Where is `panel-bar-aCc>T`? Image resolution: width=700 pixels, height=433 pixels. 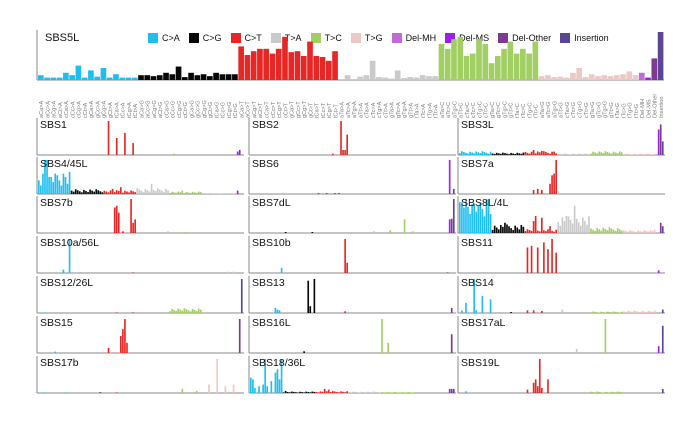
panel-bar-aCc>T is located at coordinates (527, 391).